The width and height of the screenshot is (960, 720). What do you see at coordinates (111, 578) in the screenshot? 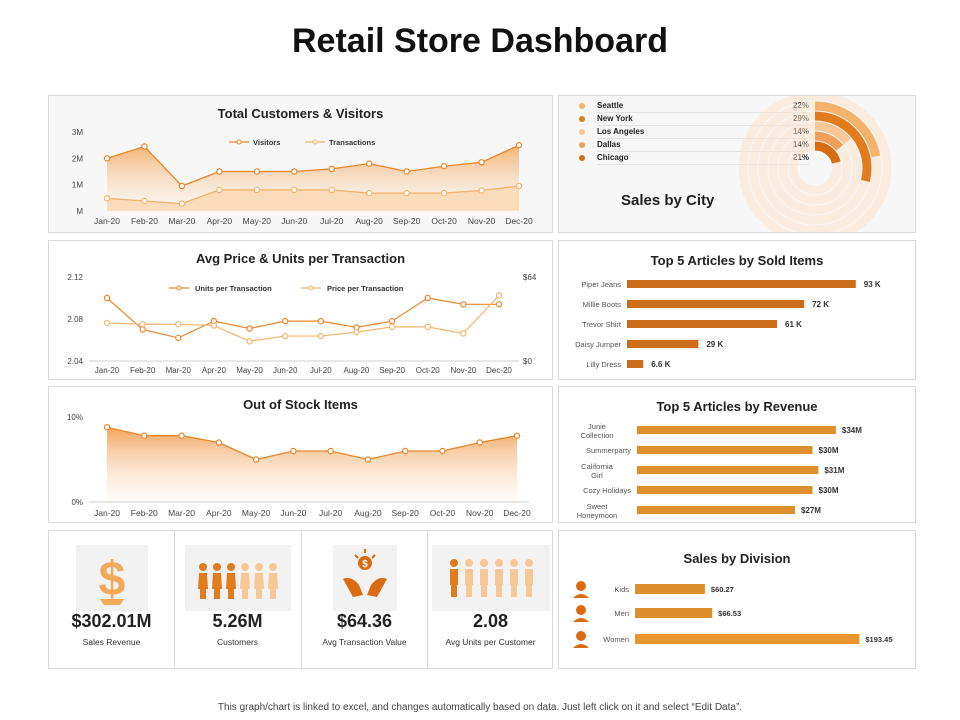
I see `dollar-icon: $` at bounding box center [111, 578].